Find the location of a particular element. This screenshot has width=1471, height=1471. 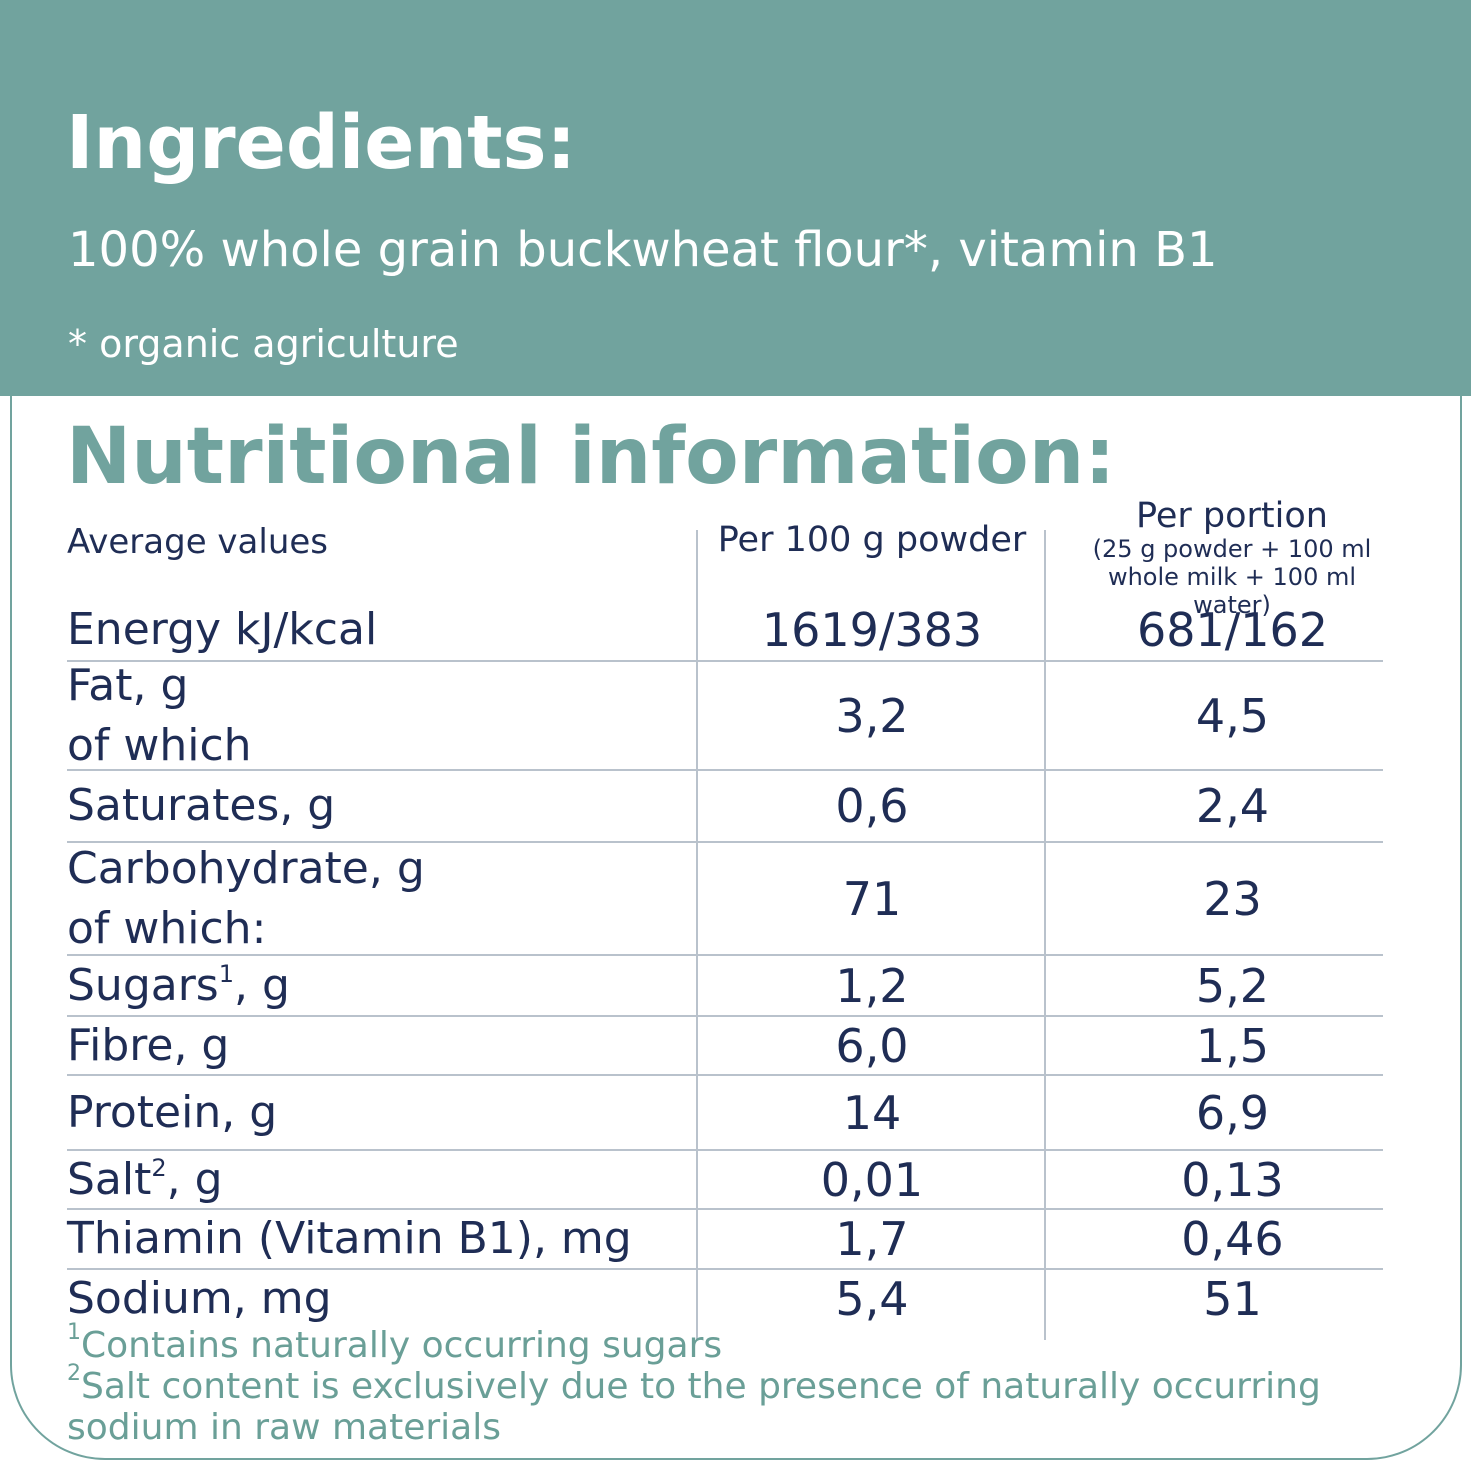

value-text: 0,6 is located at coordinates (872, 806).